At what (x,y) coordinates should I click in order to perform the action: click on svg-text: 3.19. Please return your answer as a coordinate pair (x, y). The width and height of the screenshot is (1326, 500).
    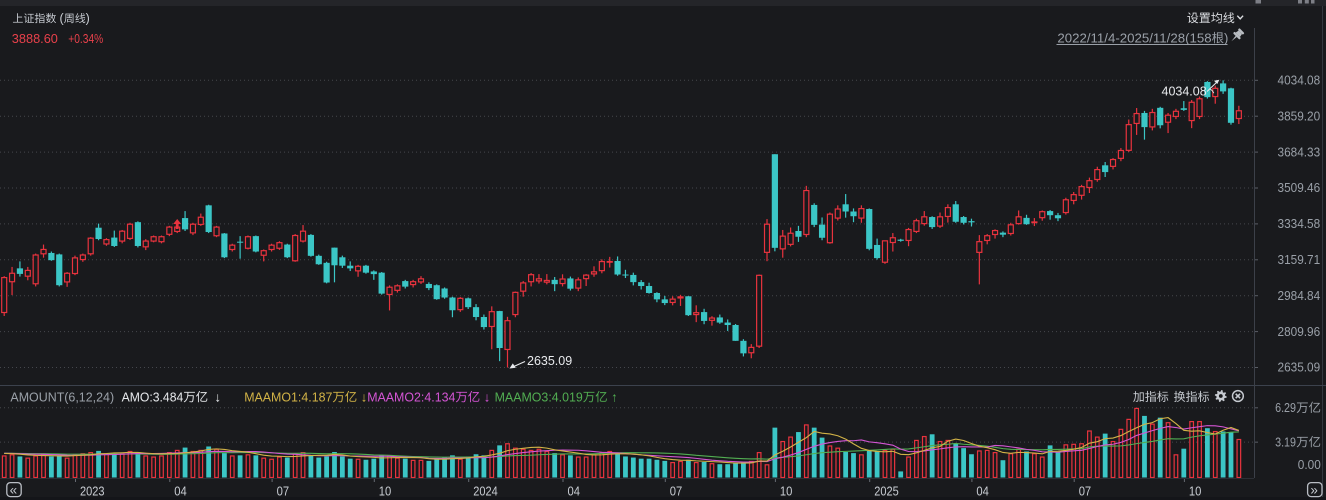
    Looking at the image, I should click on (1285, 442).